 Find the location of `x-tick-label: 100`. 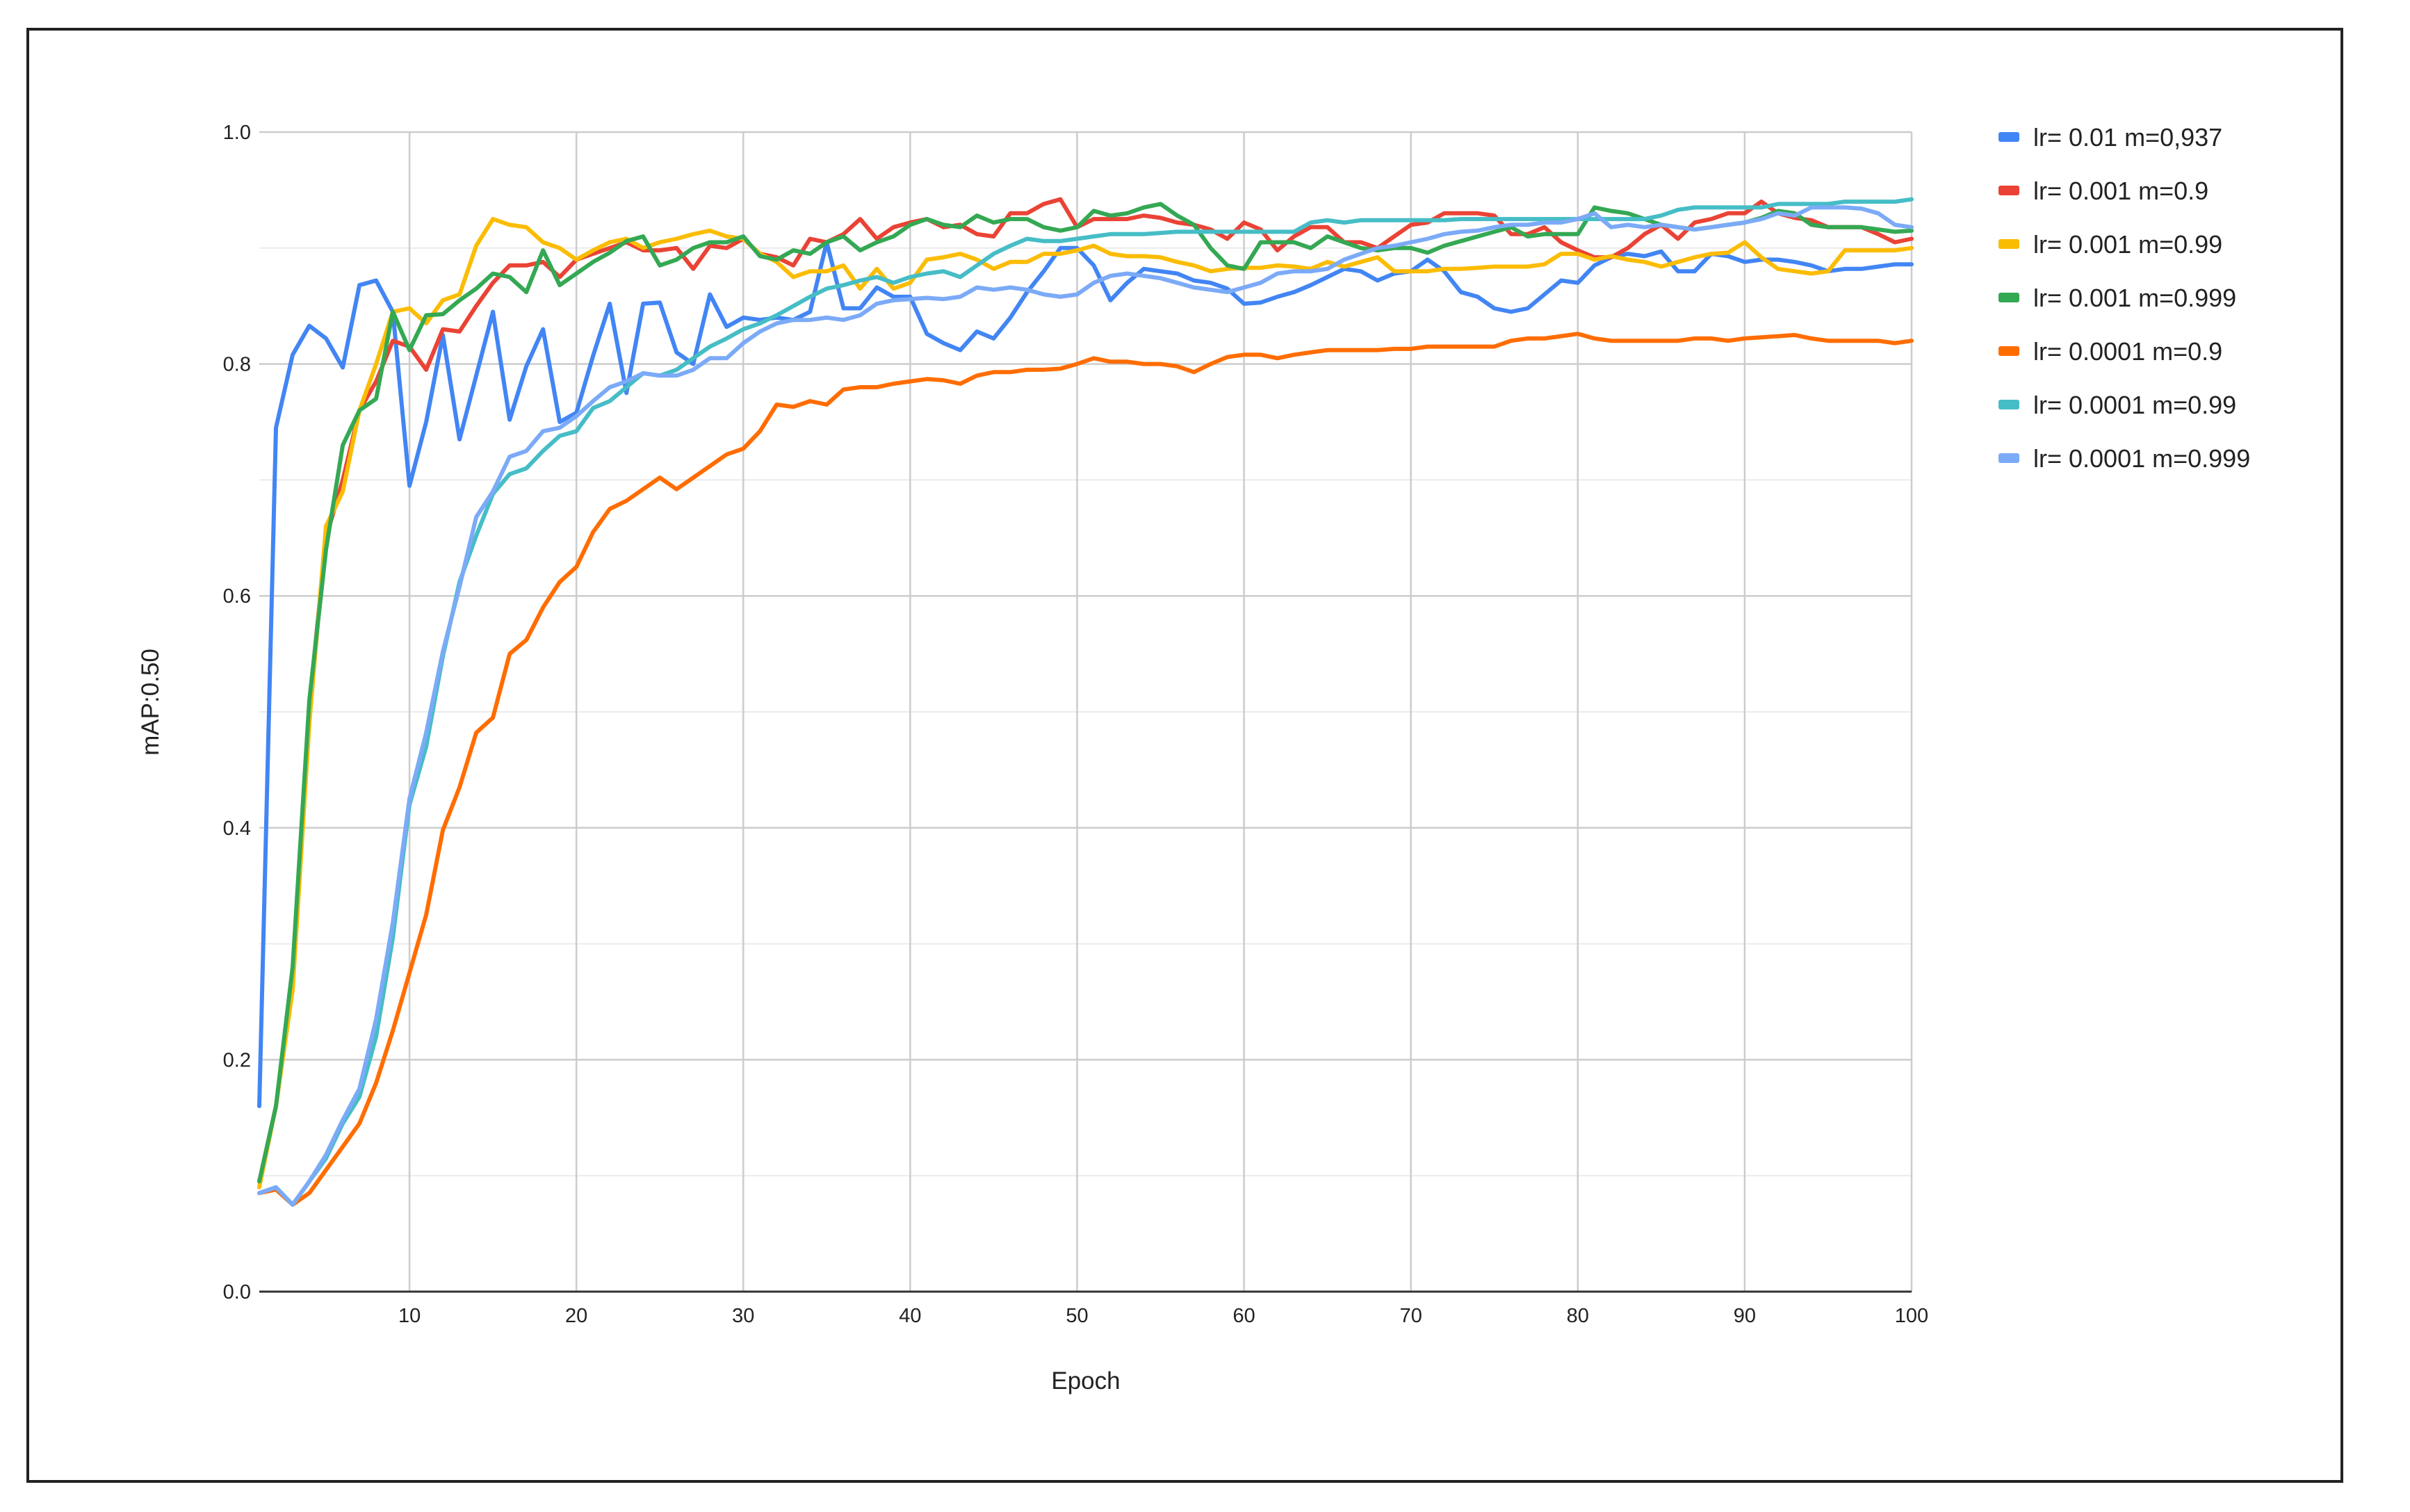

x-tick-label: 100 is located at coordinates (1911, 1316).